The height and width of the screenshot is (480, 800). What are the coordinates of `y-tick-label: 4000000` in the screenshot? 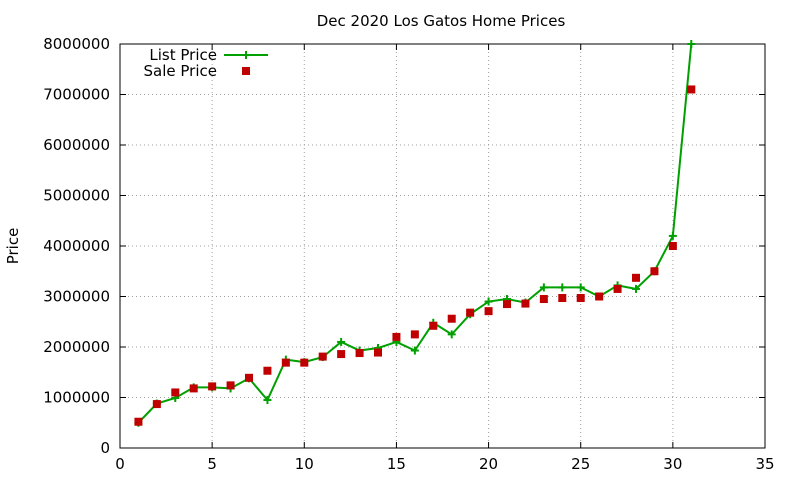 It's located at (76, 246).